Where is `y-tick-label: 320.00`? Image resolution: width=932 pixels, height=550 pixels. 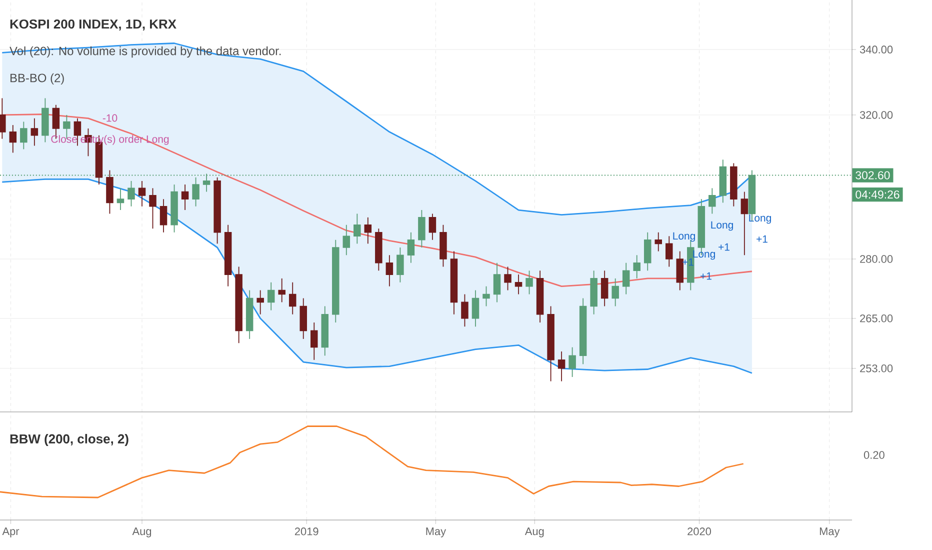
y-tick-label: 320.00 is located at coordinates (876, 115).